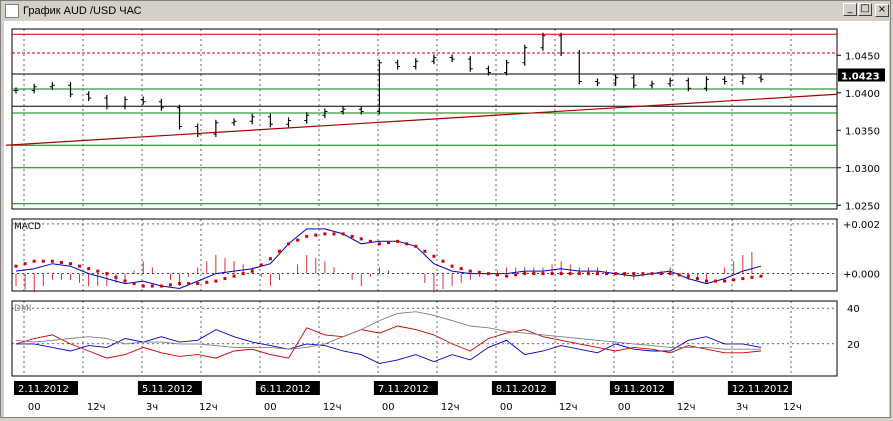 The width and height of the screenshot is (893, 421). What do you see at coordinates (862, 56) in the screenshot?
I see `price-y-tick-label: 1.0450` at bounding box center [862, 56].